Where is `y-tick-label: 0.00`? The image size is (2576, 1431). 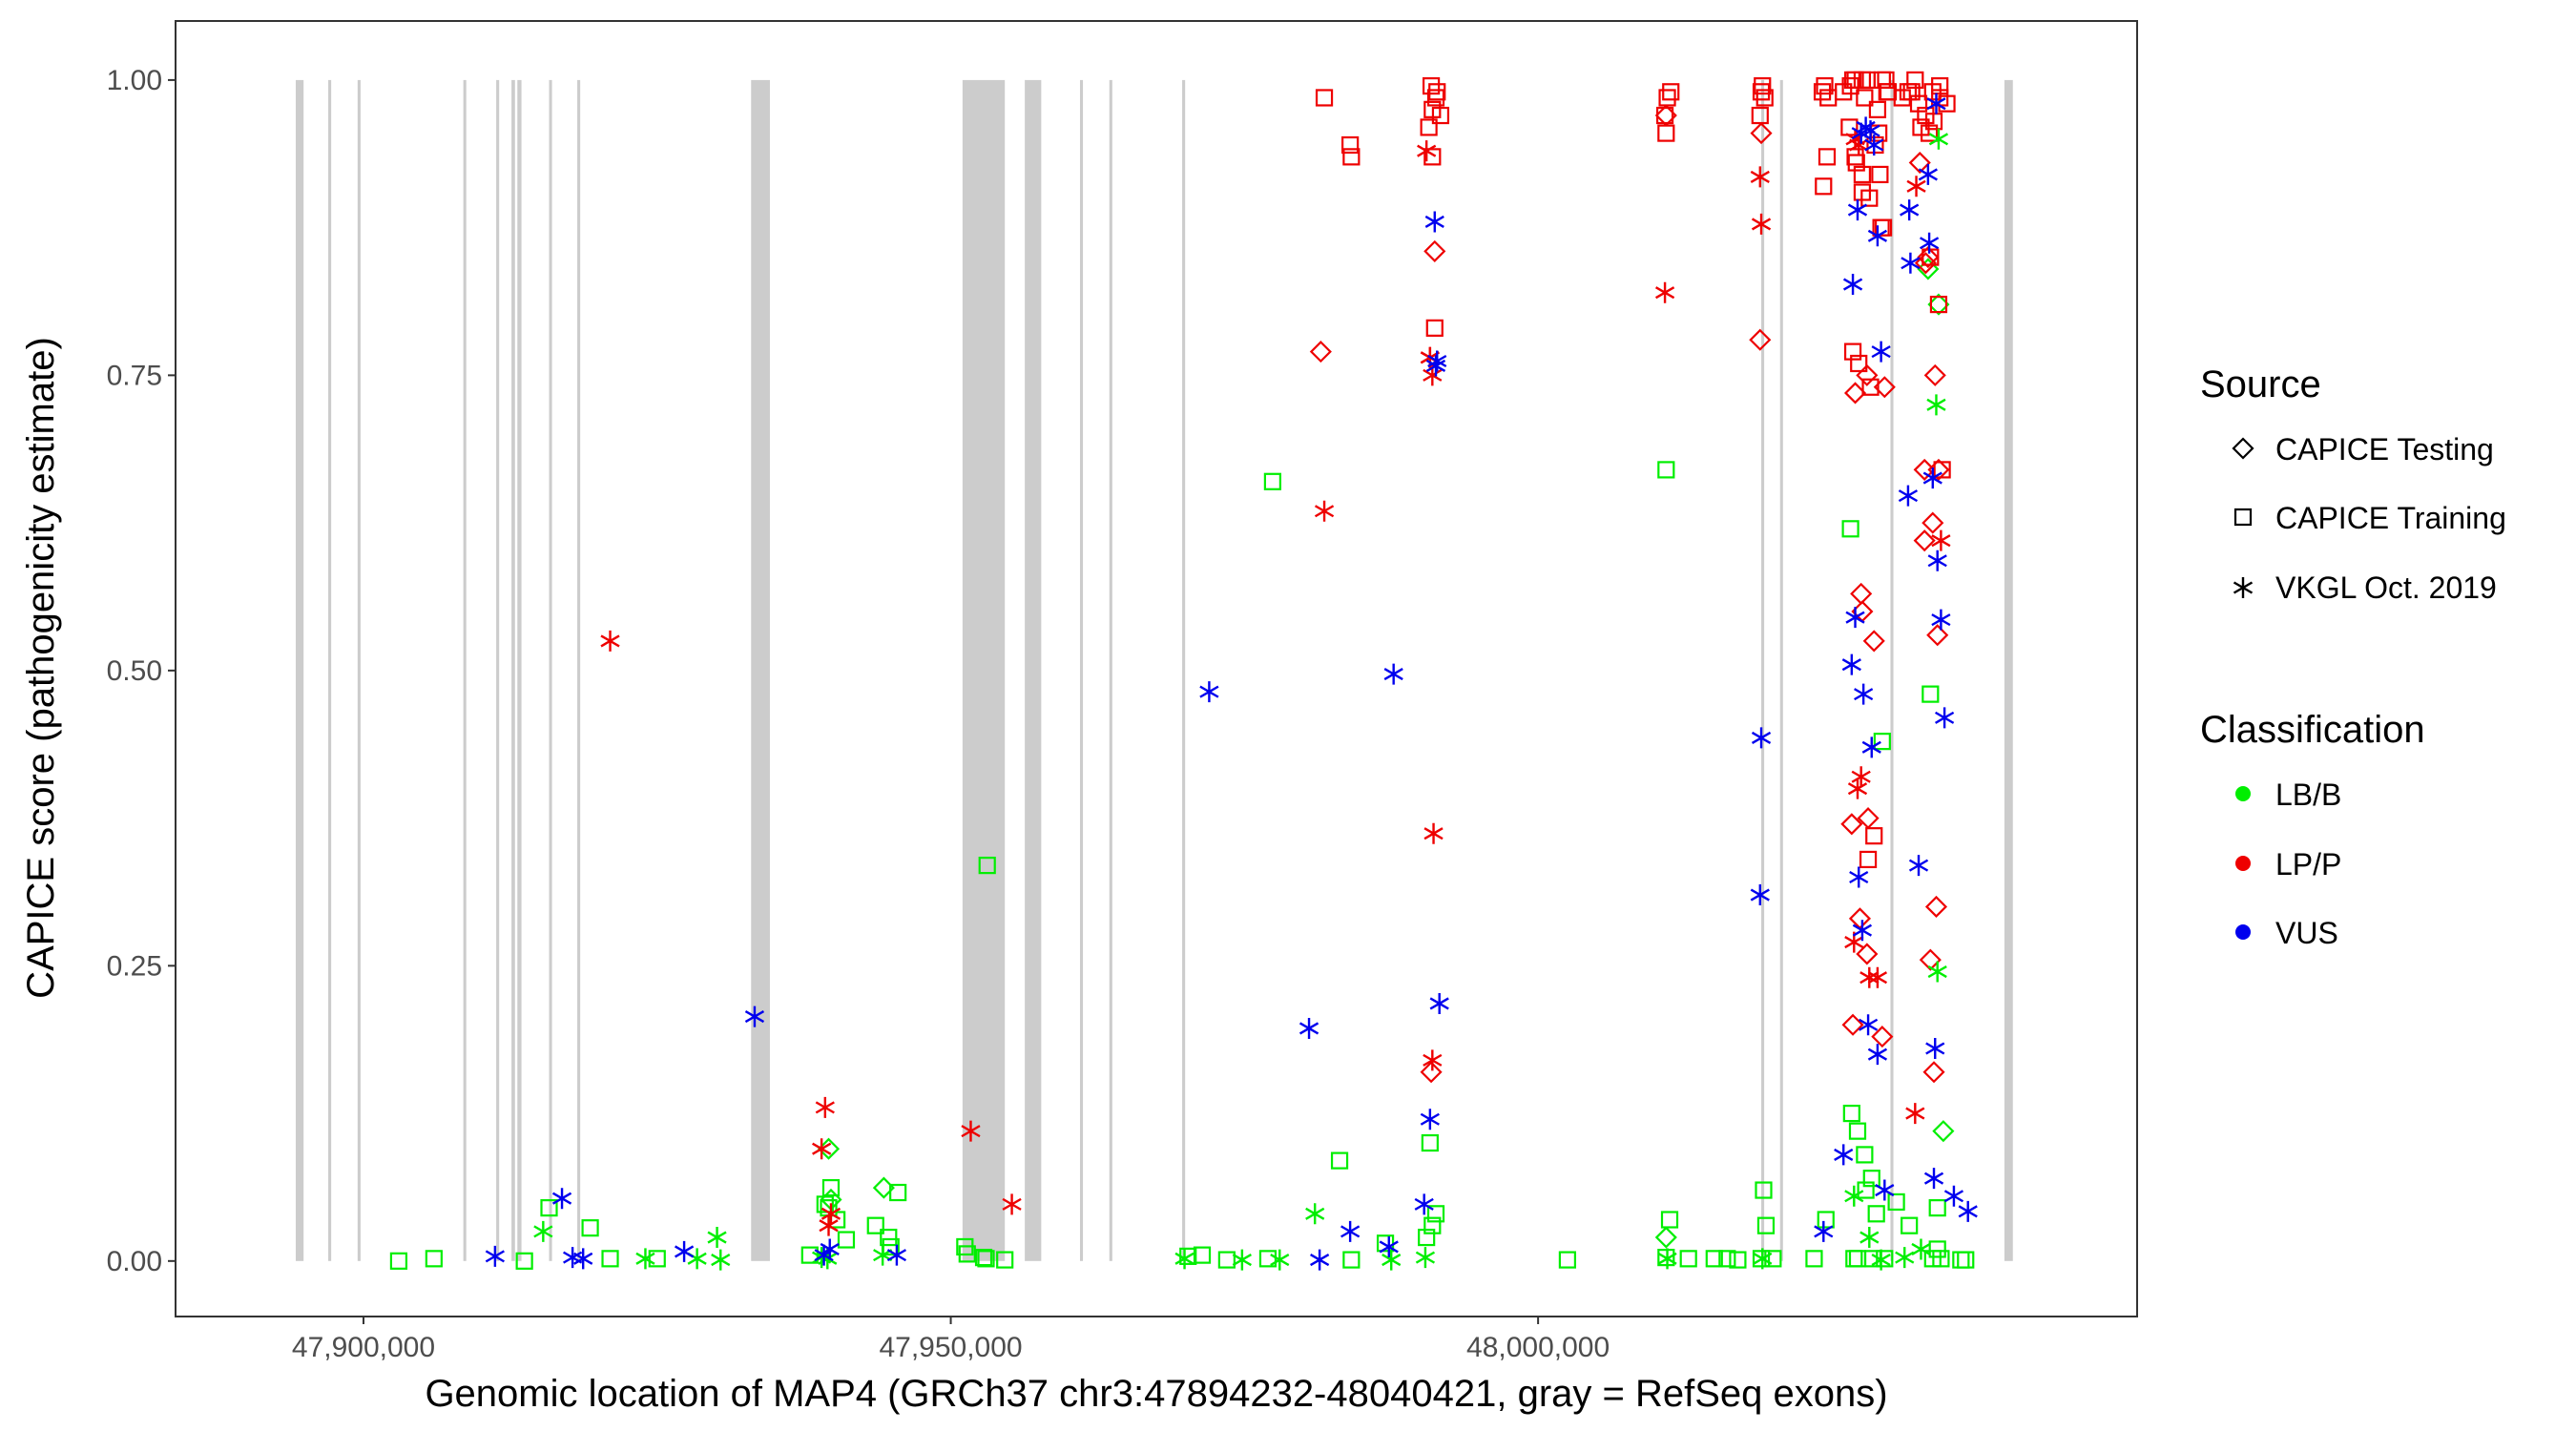
y-tick-label: 0.00 is located at coordinates (134, 1262).